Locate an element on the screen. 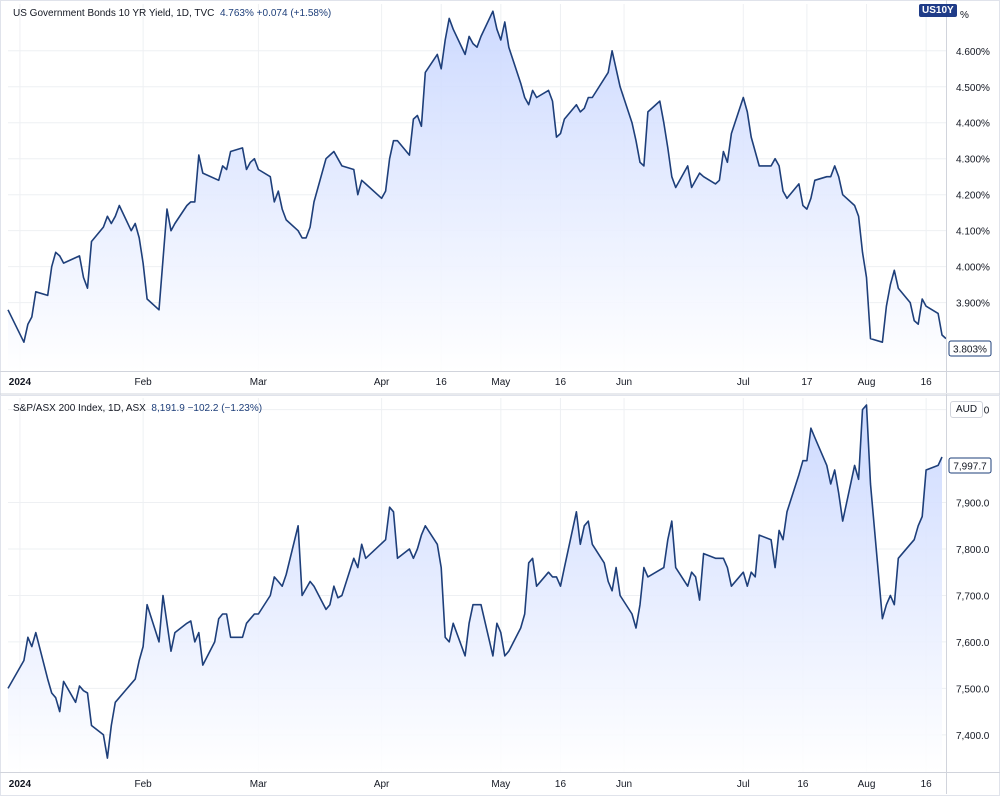  x-tick-label: 17 is located at coordinates (807, 382).